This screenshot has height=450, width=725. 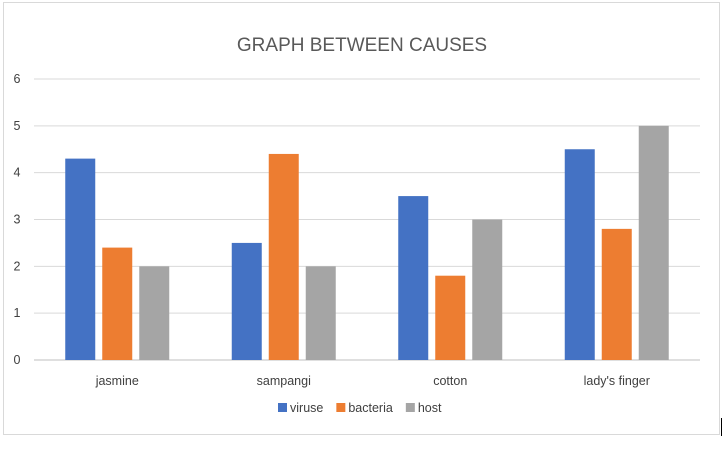 What do you see at coordinates (17, 313) in the screenshot?
I see `y-tick-label: 1` at bounding box center [17, 313].